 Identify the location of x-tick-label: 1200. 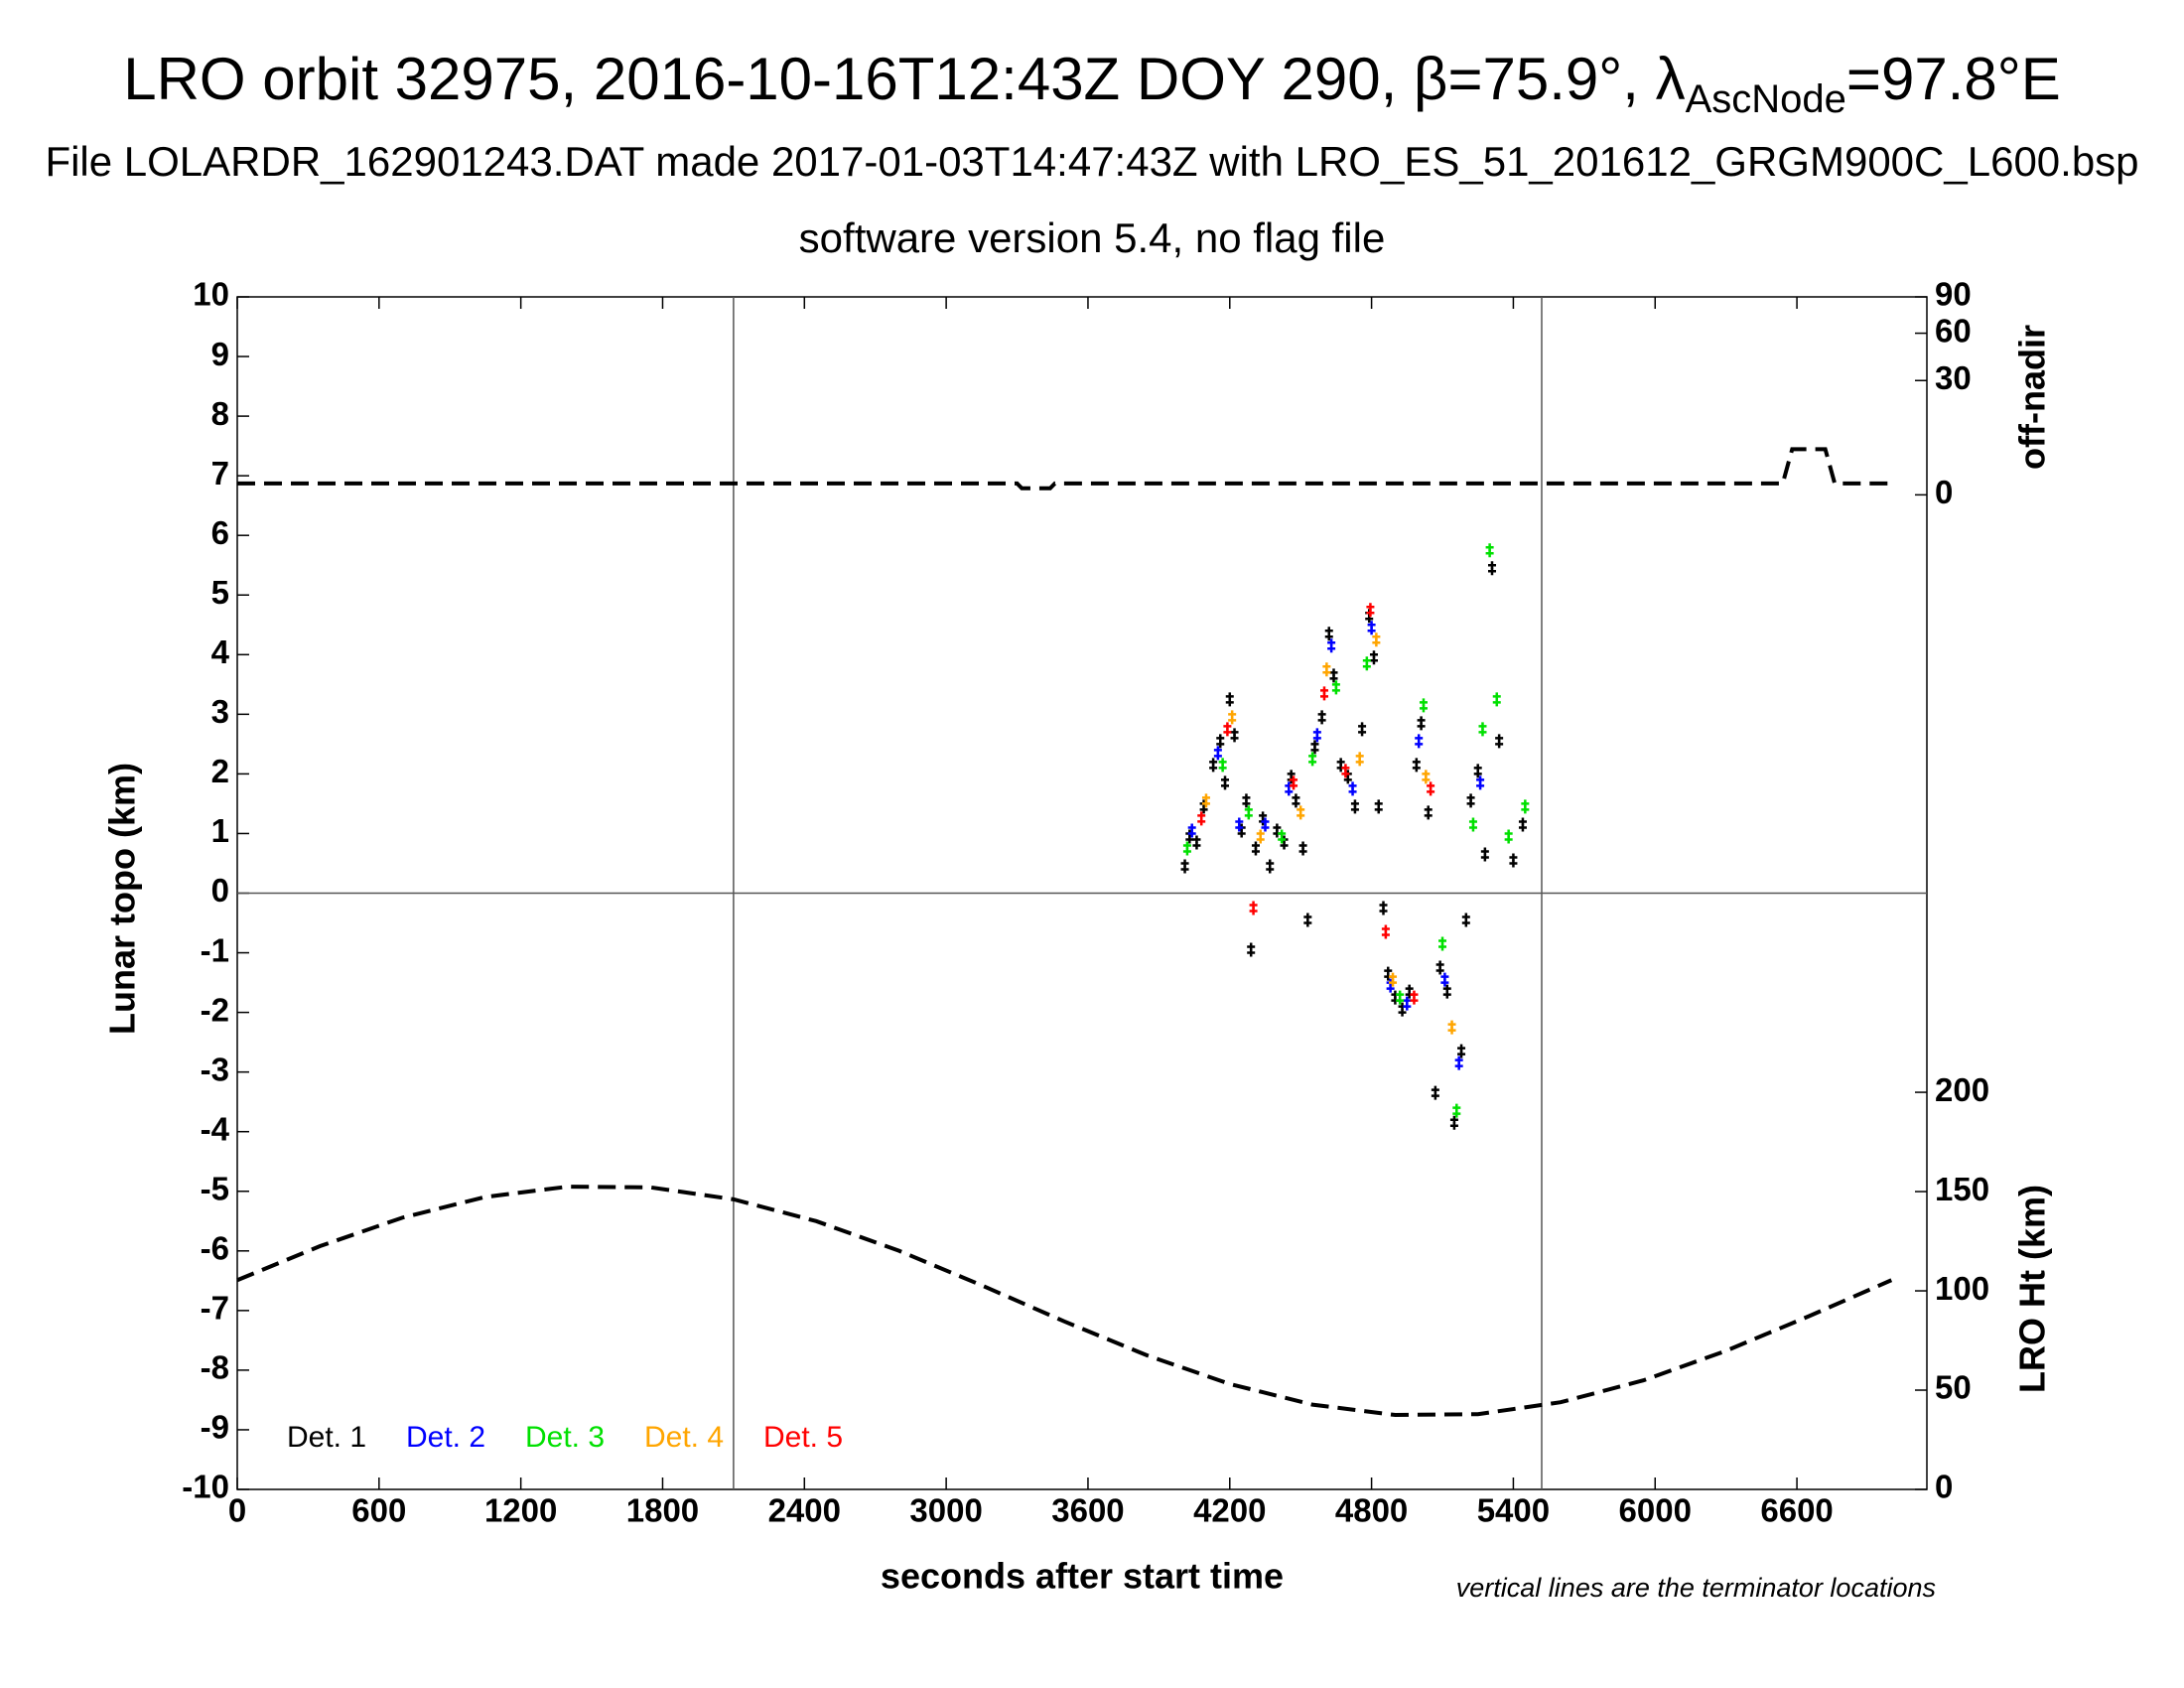
(520, 1510).